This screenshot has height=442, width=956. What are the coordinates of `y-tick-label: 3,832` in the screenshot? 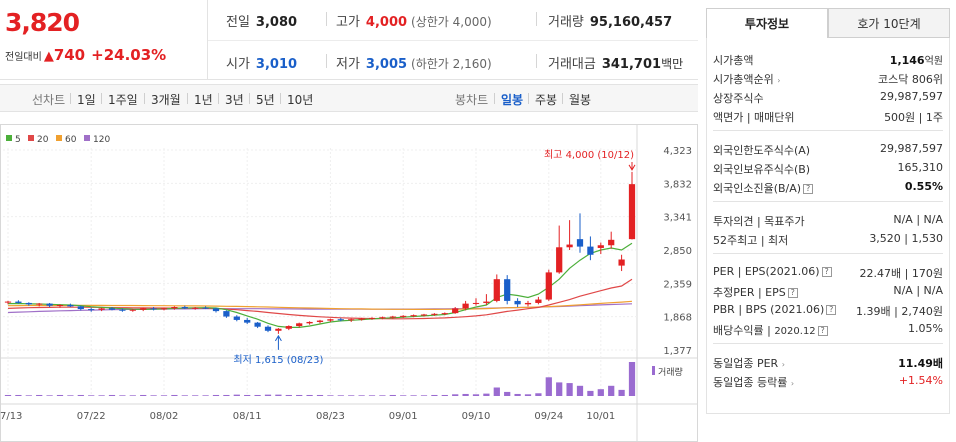 It's located at (677, 184).